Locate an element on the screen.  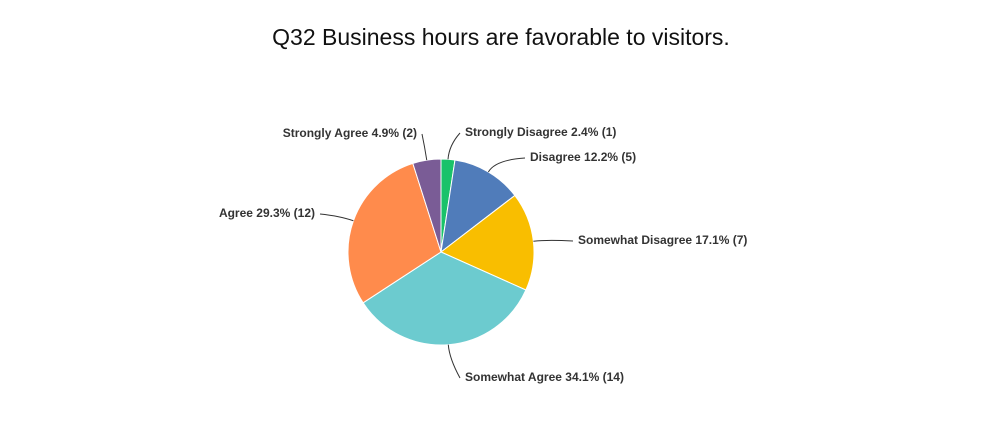
slice-value-label: 29.3% (12) is located at coordinates (285, 213).